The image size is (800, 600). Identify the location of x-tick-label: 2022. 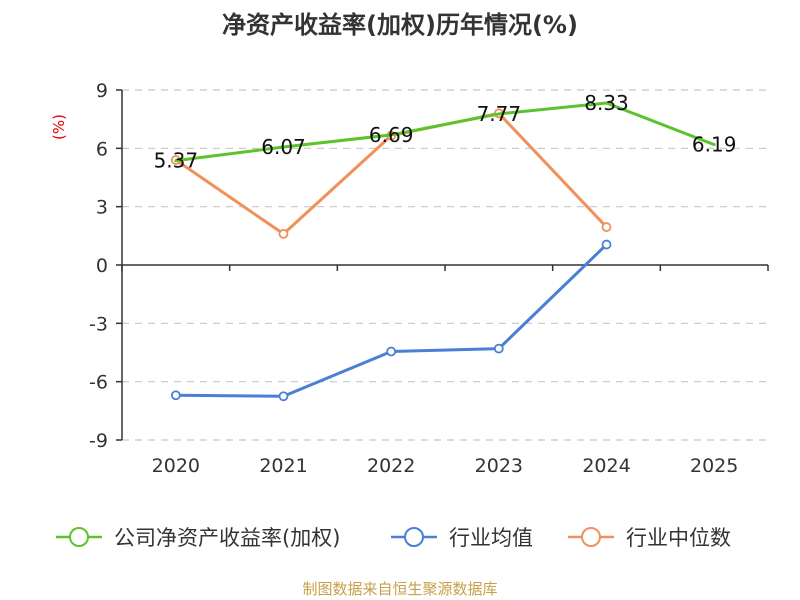
(391, 466).